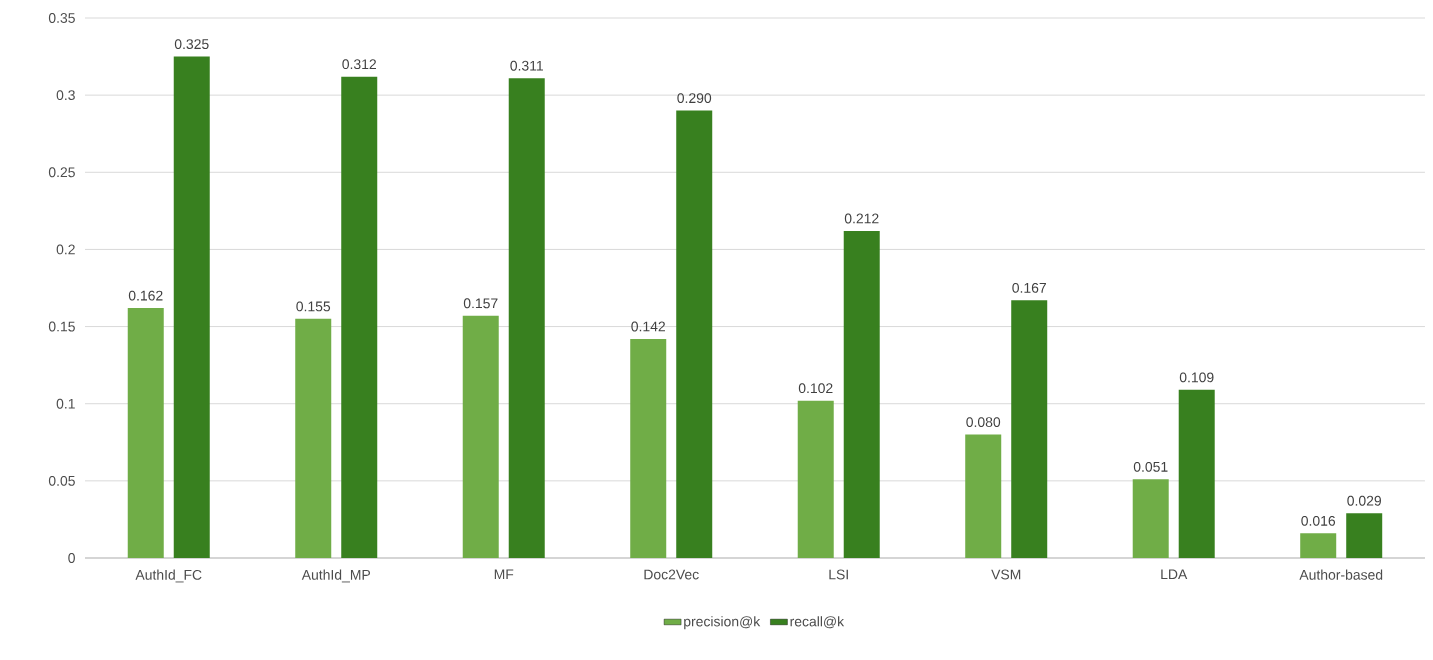 The width and height of the screenshot is (1433, 660). I want to click on data-label: 0.167, so click(1029, 287).